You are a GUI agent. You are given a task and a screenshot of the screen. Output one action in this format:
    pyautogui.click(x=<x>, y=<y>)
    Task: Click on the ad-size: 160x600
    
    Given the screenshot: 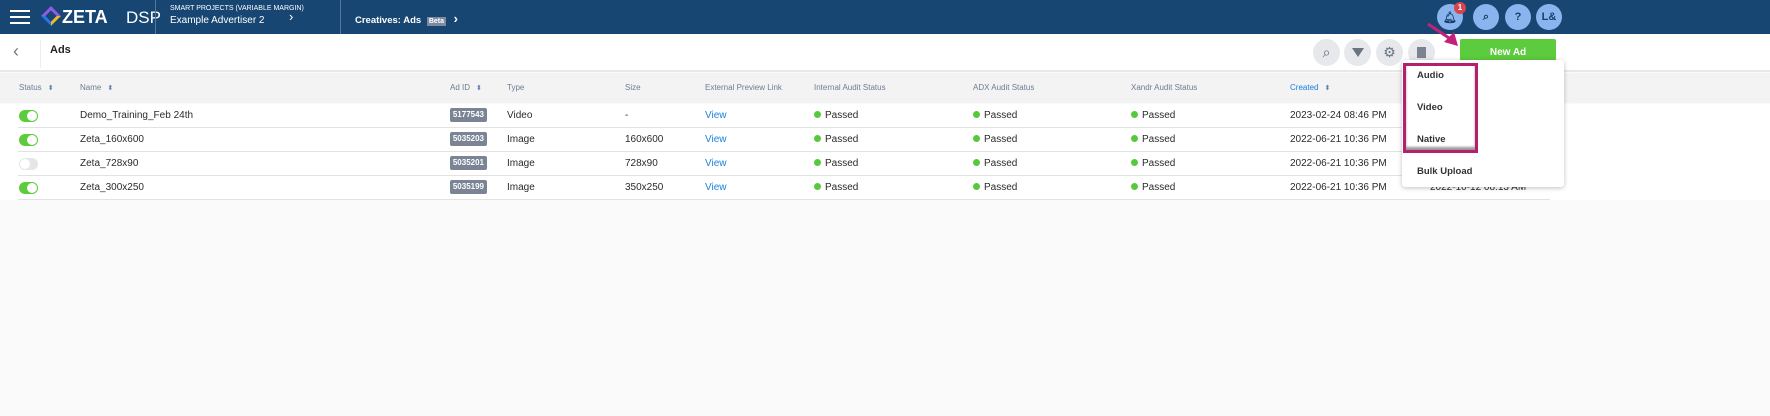 What is the action you would take?
    pyautogui.click(x=644, y=139)
    